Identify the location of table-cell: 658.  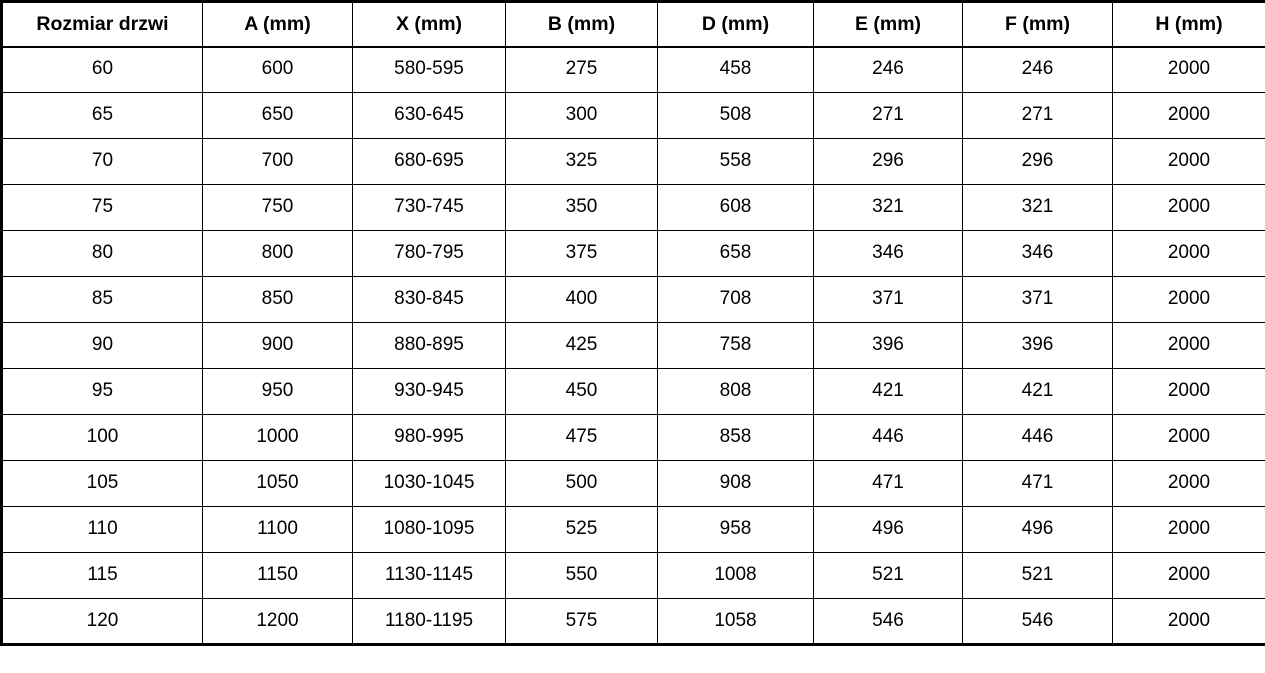
(735, 253).